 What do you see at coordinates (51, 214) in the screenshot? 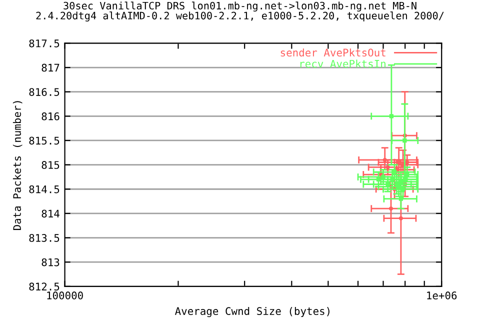
I see `y-tick-label: 814` at bounding box center [51, 214].